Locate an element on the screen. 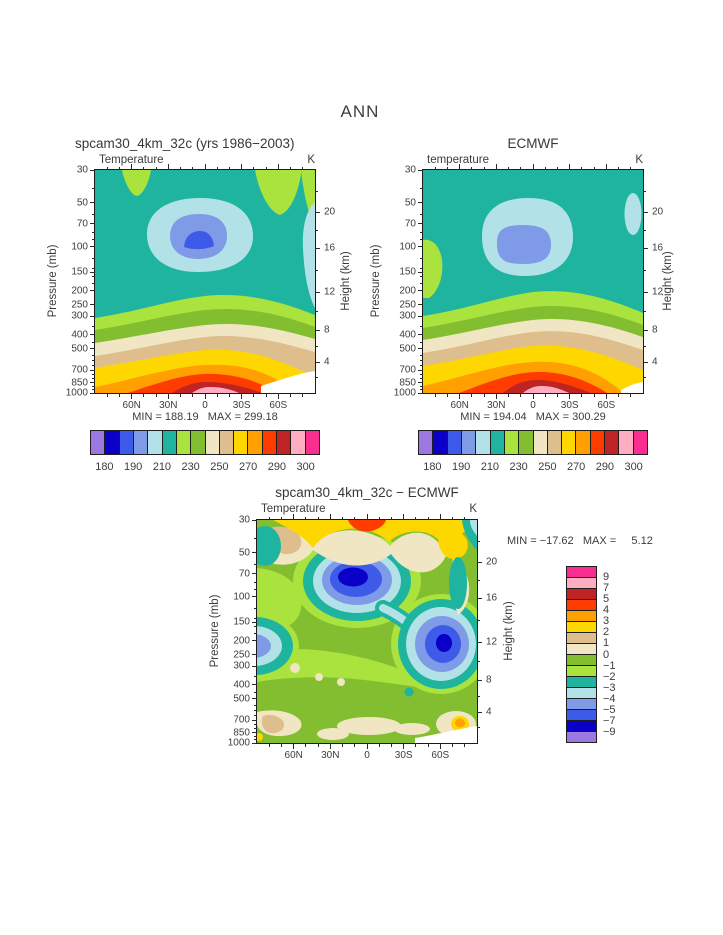  pressure-tick-label: 50 is located at coordinates (410, 202).